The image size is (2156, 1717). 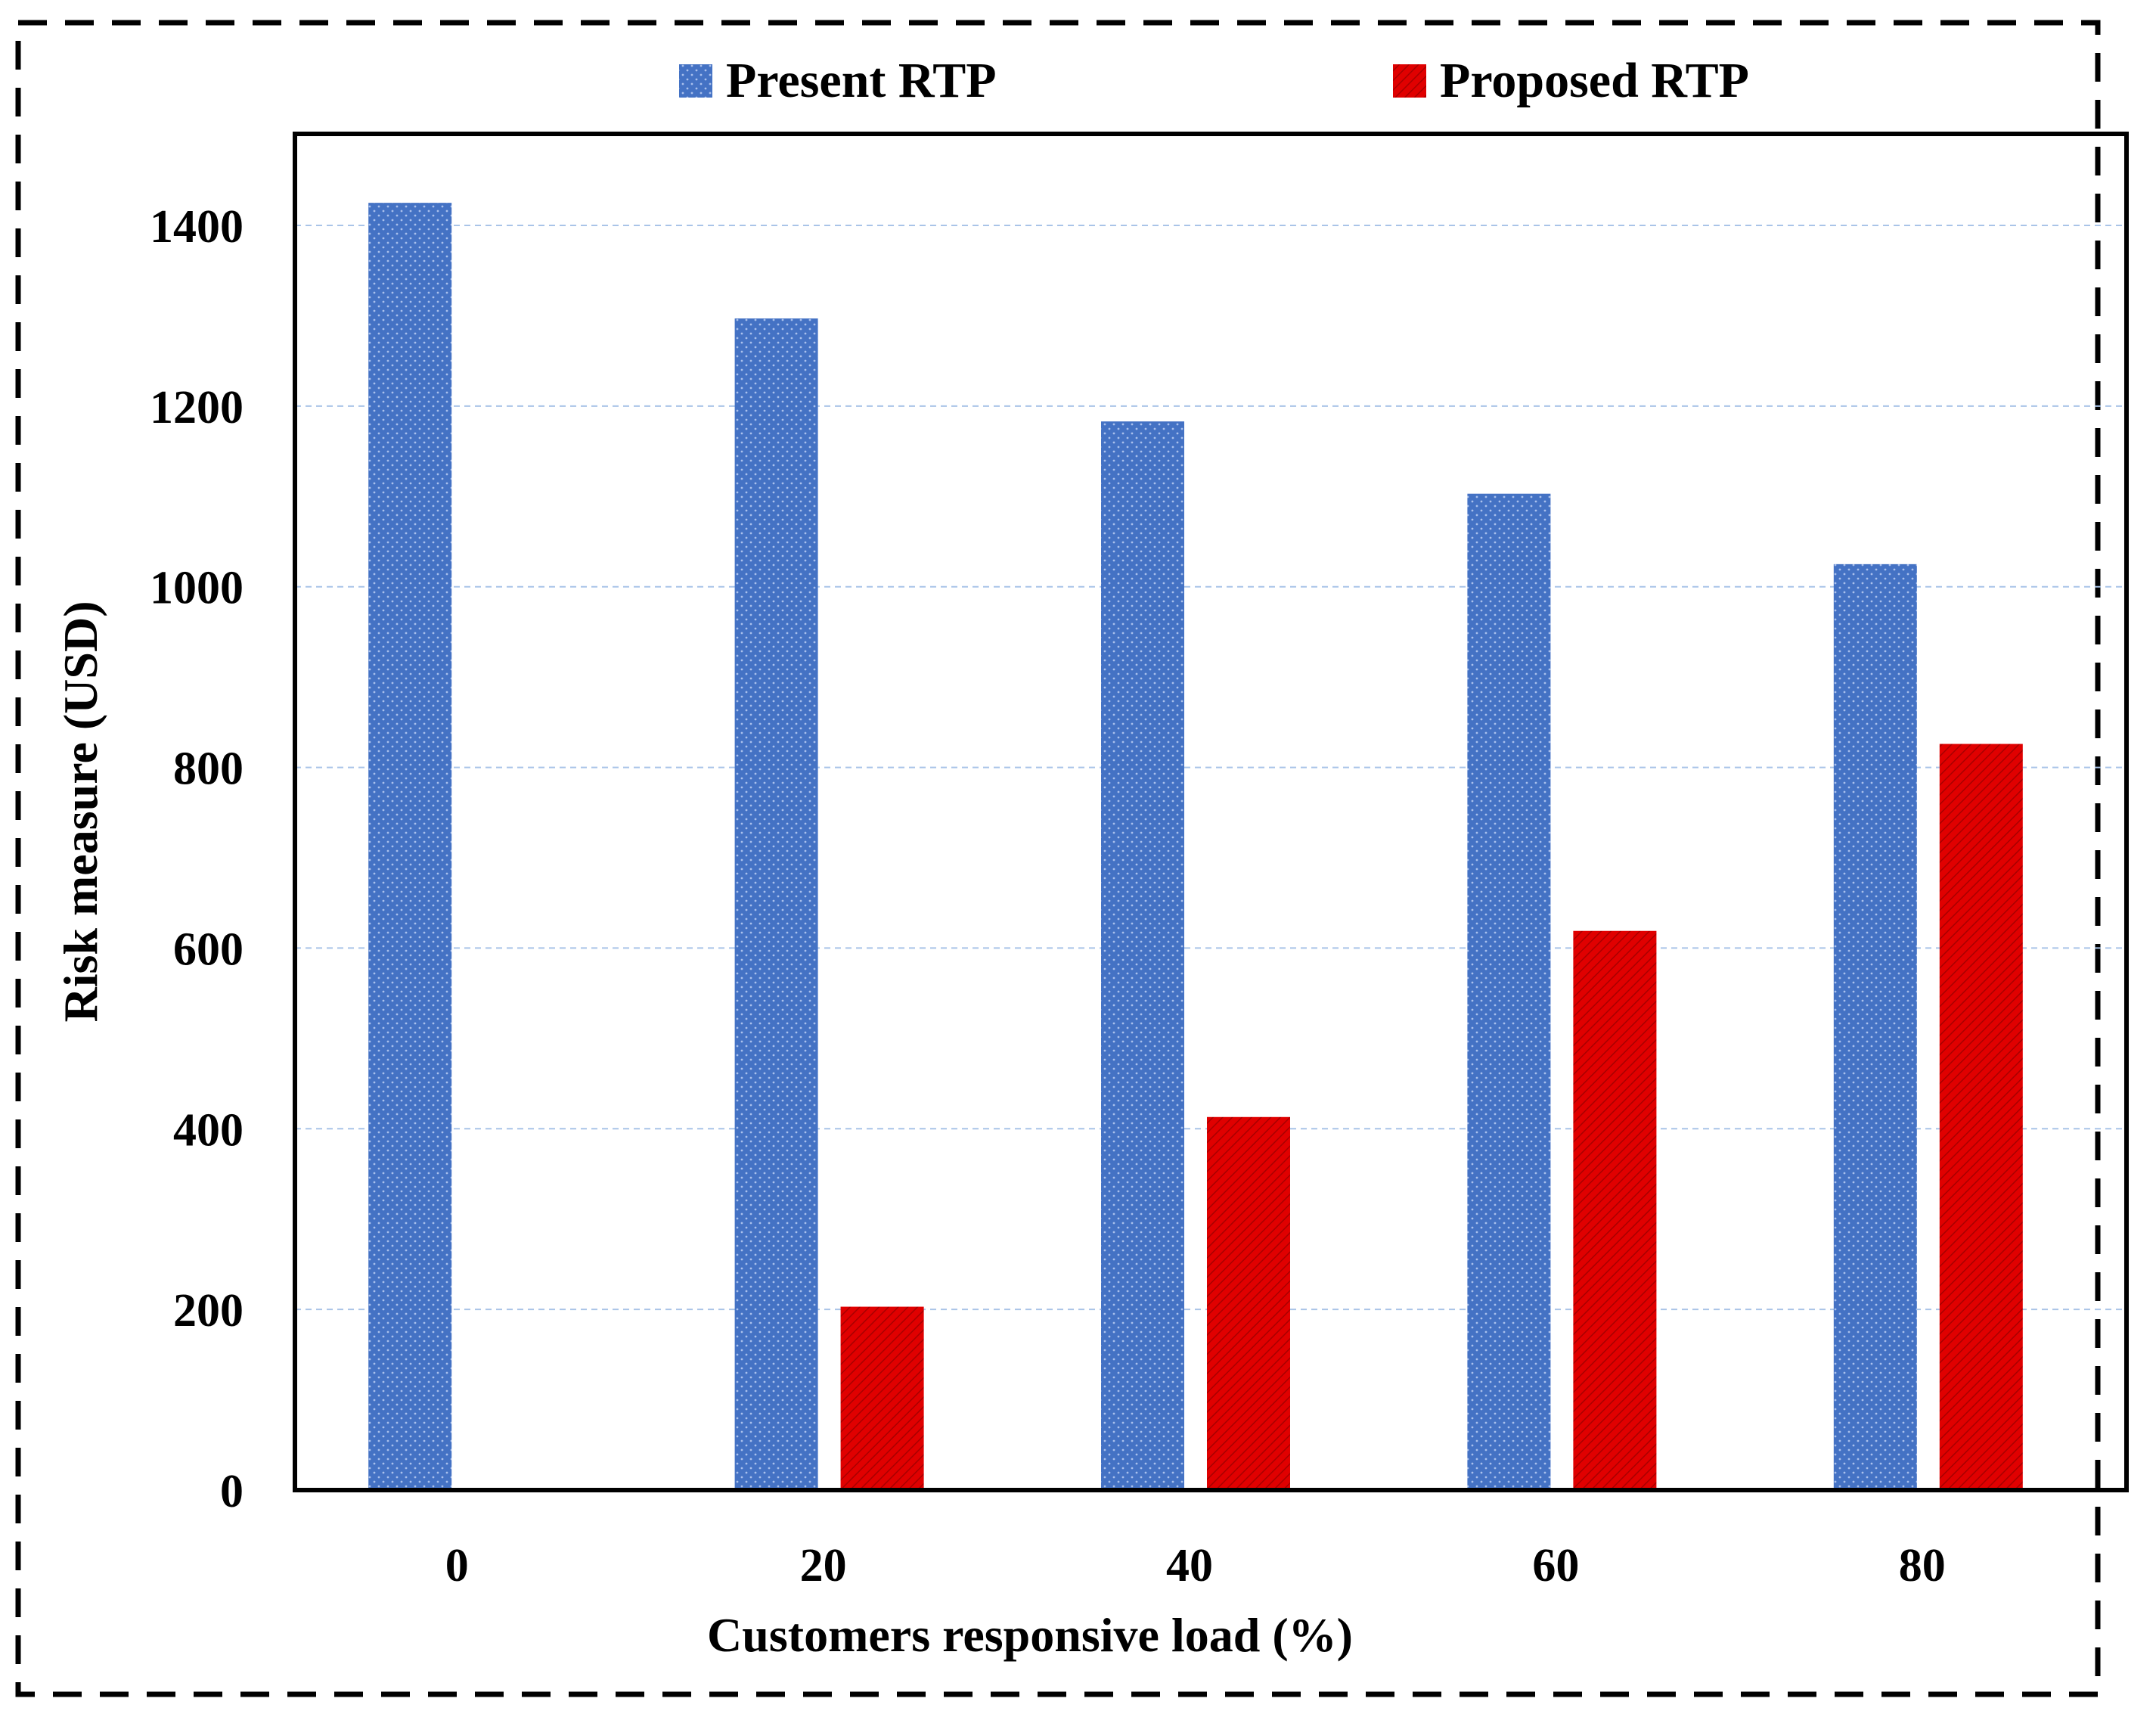 What do you see at coordinates (208, 949) in the screenshot?
I see `y-tick-label: 600` at bounding box center [208, 949].